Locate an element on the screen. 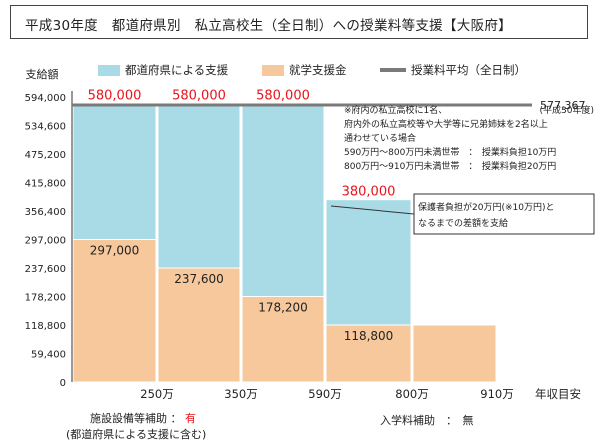 The width and height of the screenshot is (600, 442). shisetsu-label: 施設設備等補助 is located at coordinates (128, 418).